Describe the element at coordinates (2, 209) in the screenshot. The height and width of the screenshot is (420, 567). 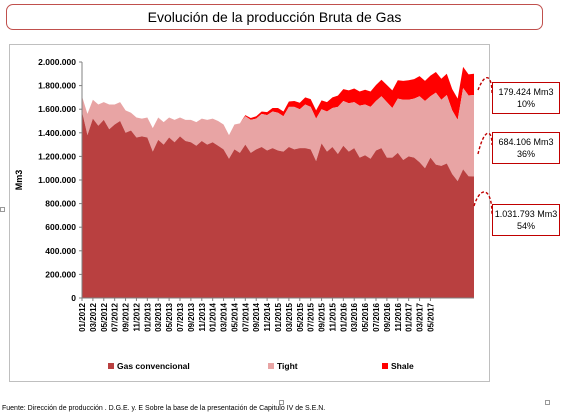
I see `resize-handle-left` at that location.